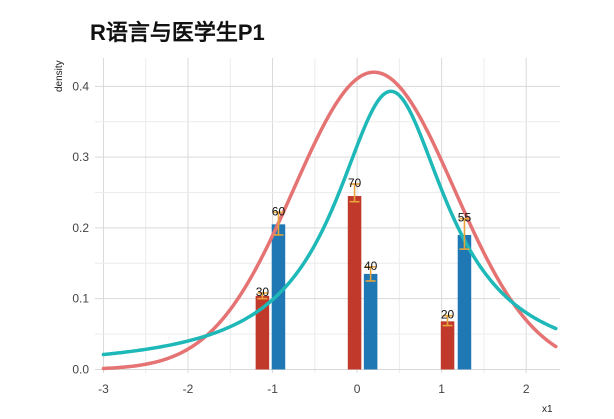  I want to click on chart-title: R语言与医学生P1, so click(177, 32).